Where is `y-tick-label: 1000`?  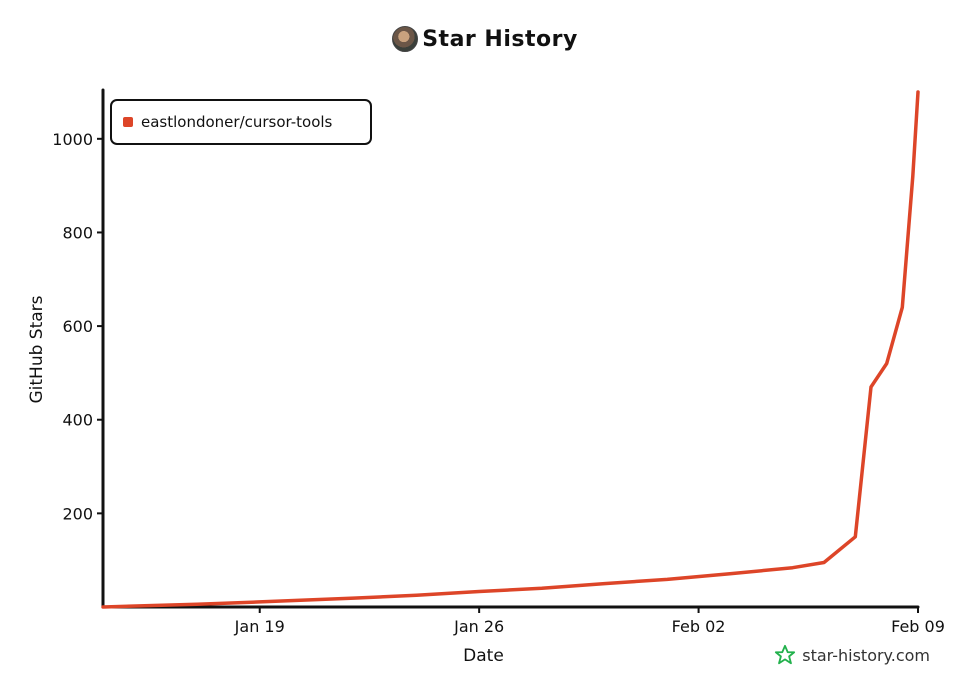
y-tick-label: 1000 is located at coordinates (72, 139).